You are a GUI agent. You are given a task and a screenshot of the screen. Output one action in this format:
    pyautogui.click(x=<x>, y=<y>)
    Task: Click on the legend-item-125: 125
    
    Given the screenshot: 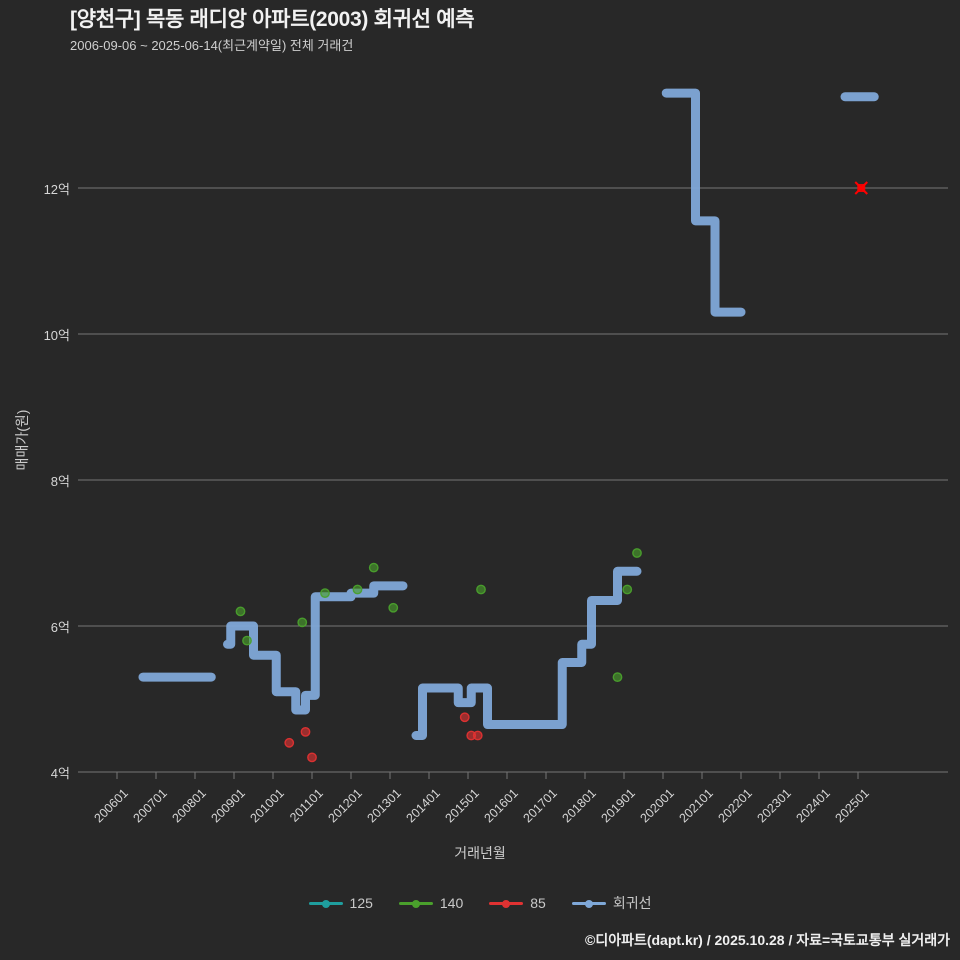 What is the action you would take?
    pyautogui.click(x=340, y=903)
    